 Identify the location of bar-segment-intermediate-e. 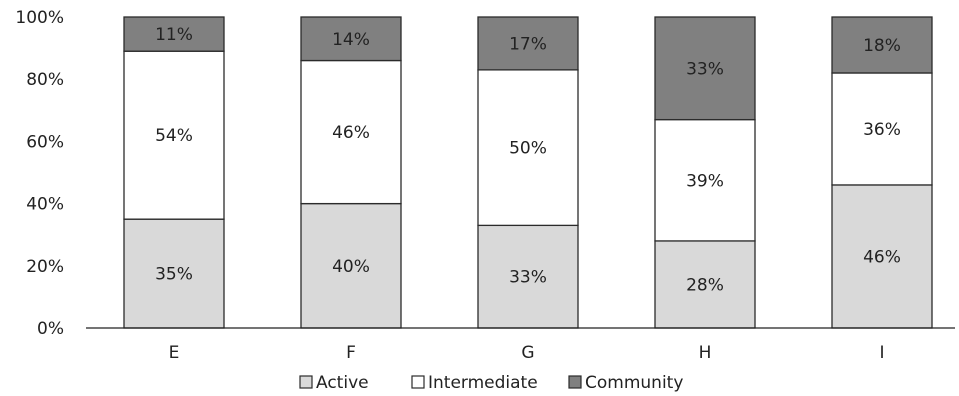
(174, 135).